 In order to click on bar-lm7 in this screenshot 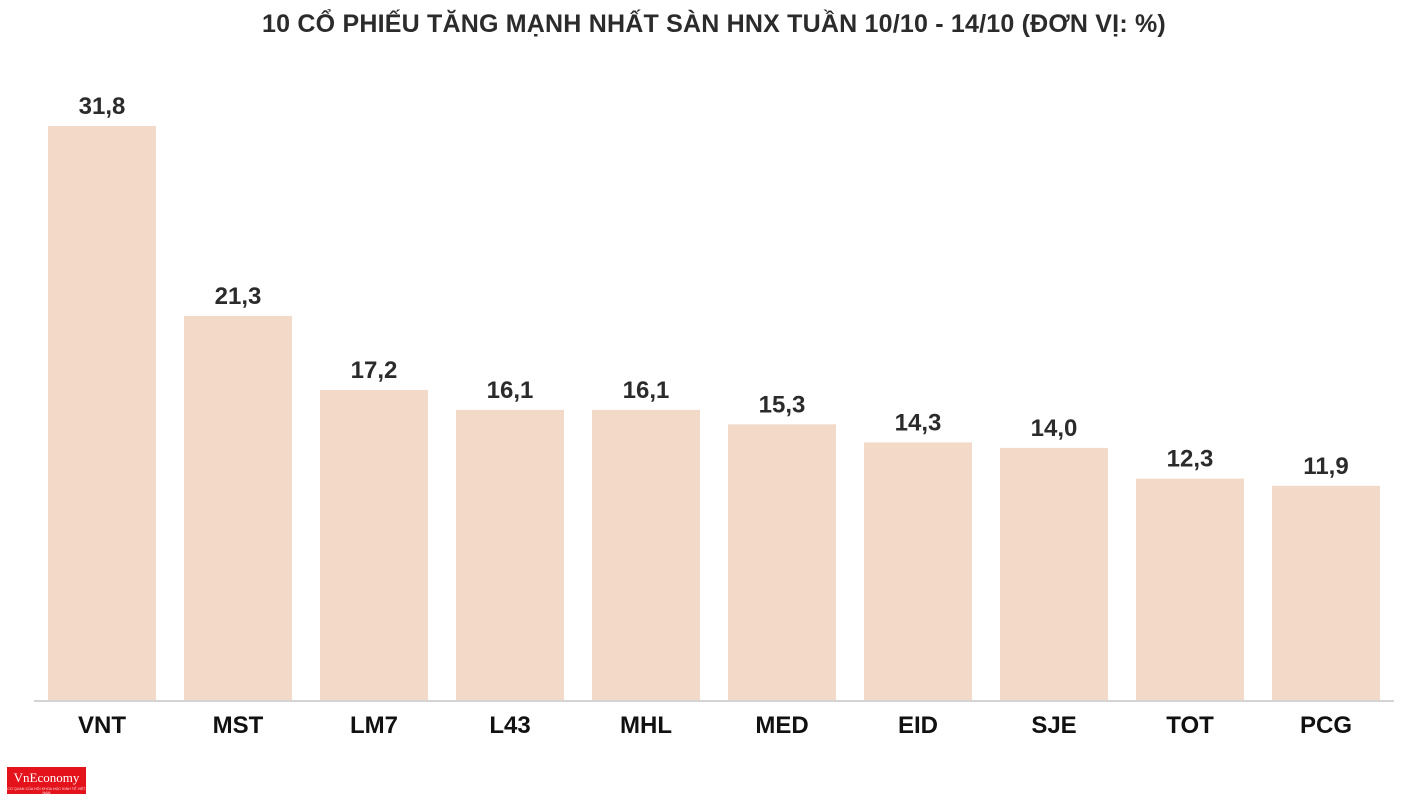, I will do `click(374, 545)`.